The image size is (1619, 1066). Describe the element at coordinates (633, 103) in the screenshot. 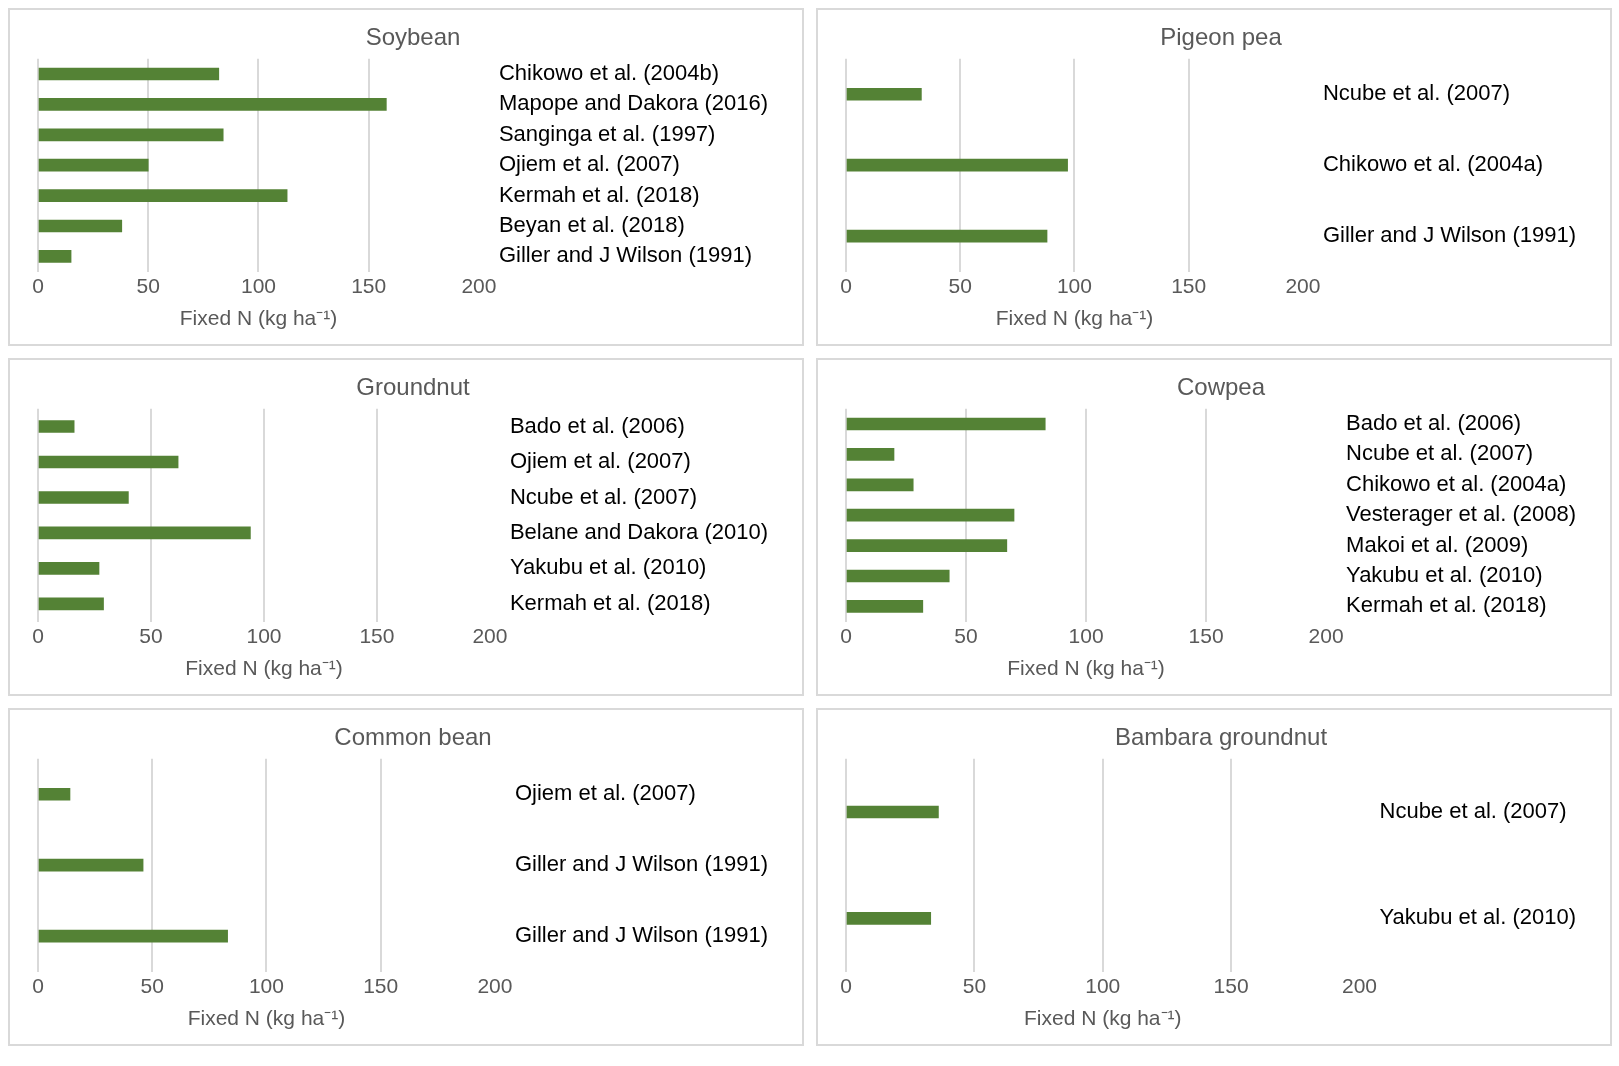

I see `y-tick-label: Mapope and Dakora (2016)` at that location.